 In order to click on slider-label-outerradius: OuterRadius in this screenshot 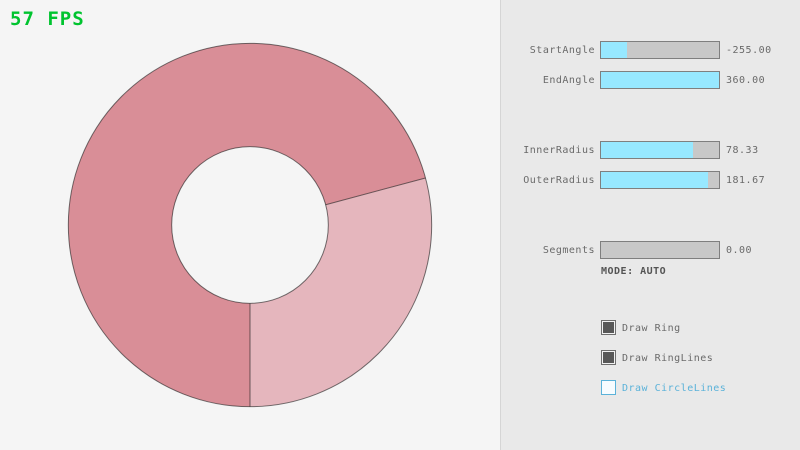, I will do `click(559, 180)`.